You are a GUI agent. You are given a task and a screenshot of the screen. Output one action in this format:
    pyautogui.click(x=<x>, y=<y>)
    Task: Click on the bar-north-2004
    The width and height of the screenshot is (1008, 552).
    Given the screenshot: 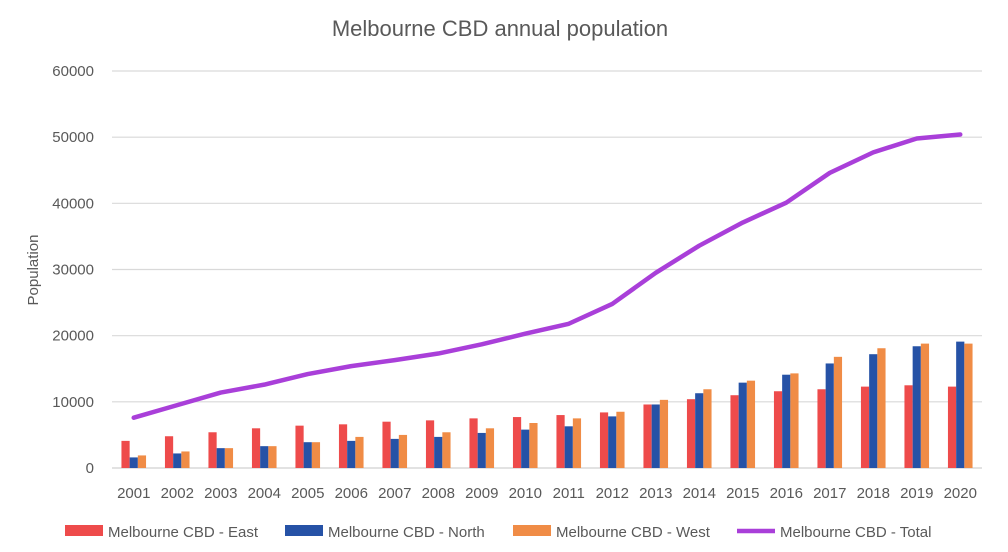 What is the action you would take?
    pyautogui.click(x=264, y=457)
    